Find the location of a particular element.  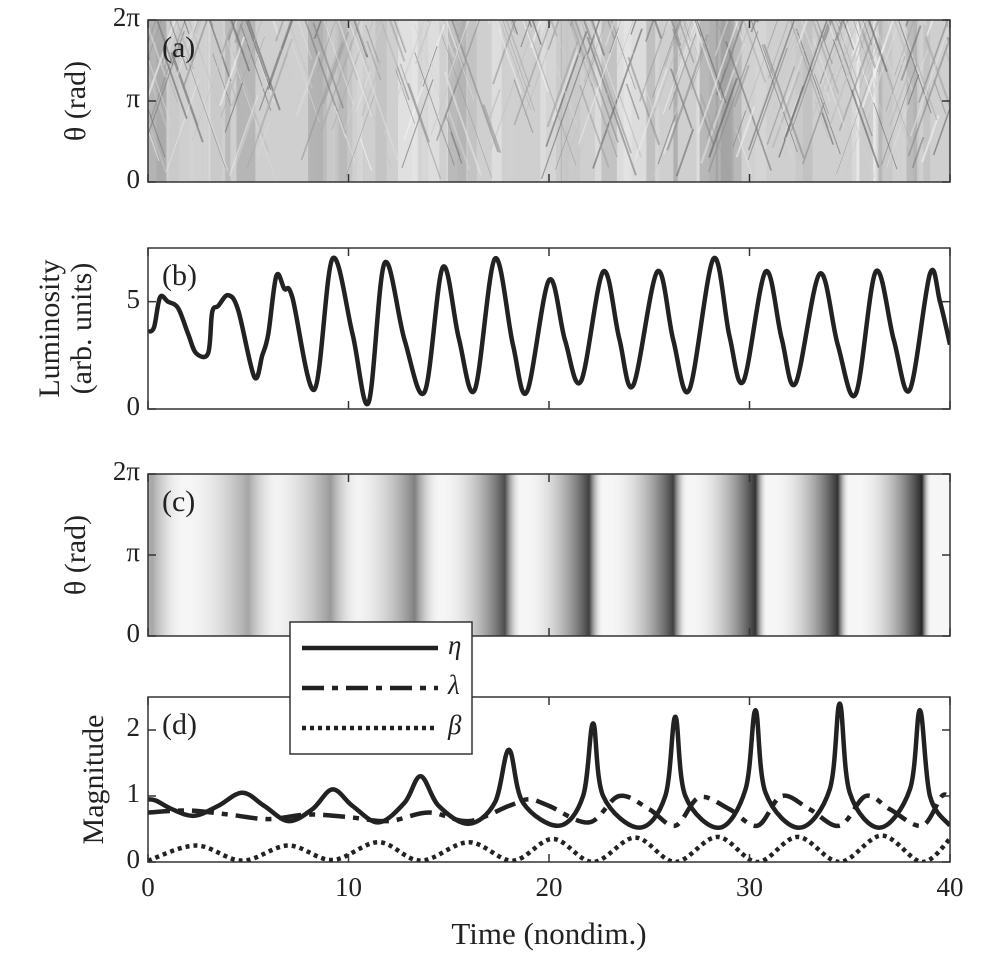

plot-area is located at coordinates (549, 555).